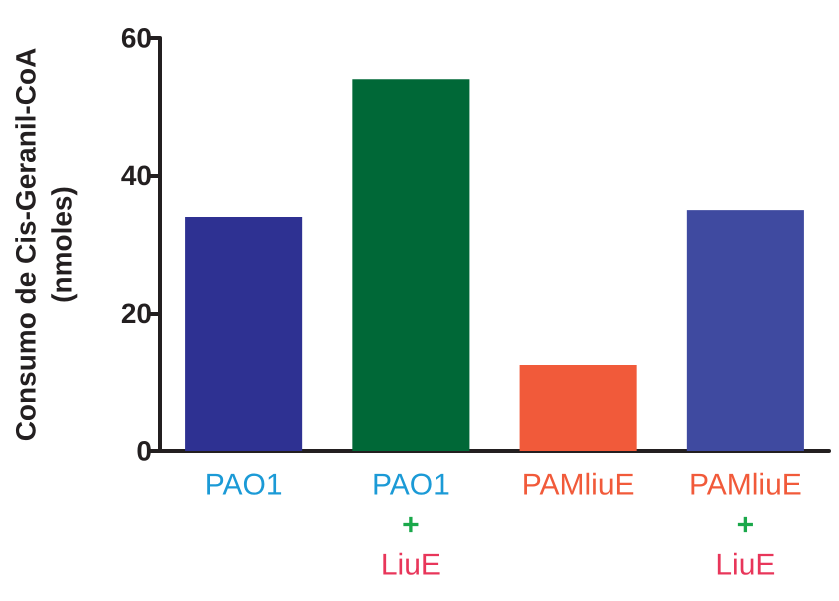  Describe the element at coordinates (578, 485) in the screenshot. I see `x-tick-label: PAMliuE` at that location.